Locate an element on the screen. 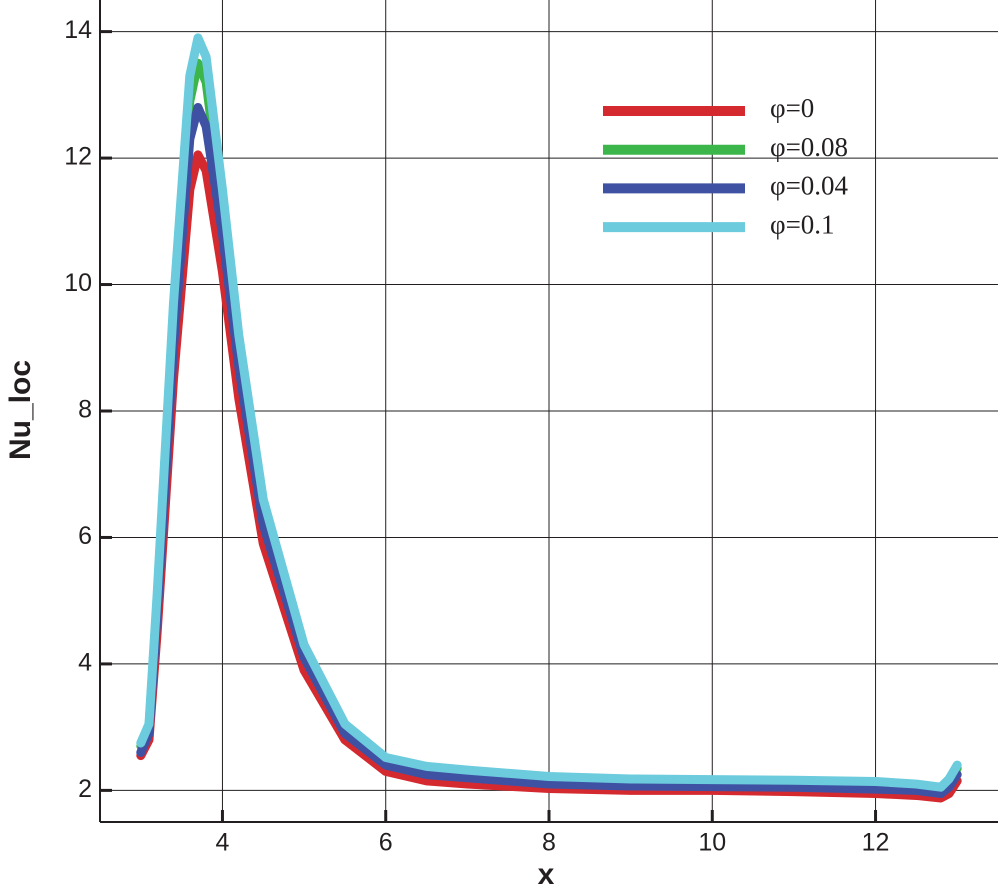 The height and width of the screenshot is (891, 1000). x-tick-label: 10 is located at coordinates (712, 843).